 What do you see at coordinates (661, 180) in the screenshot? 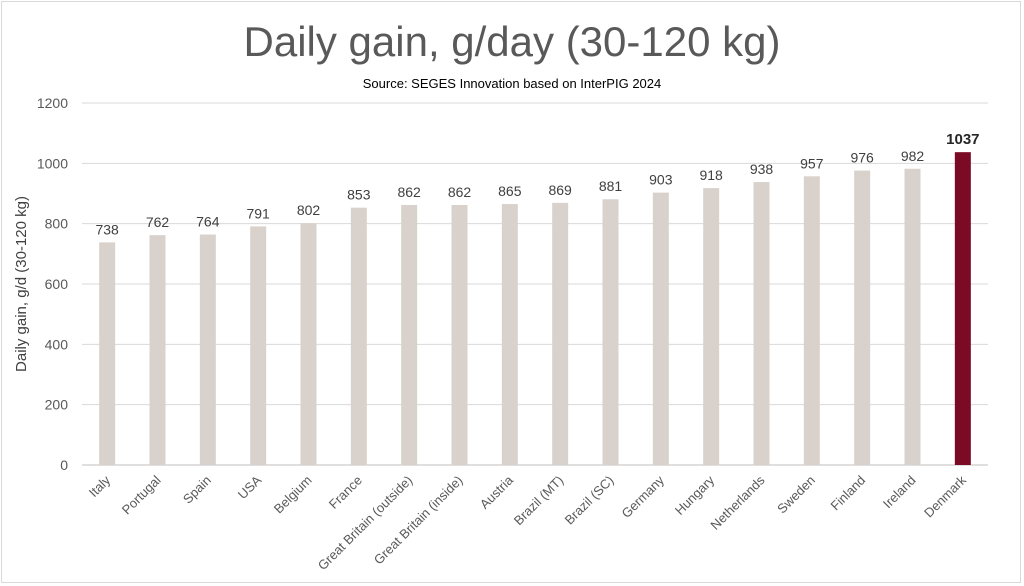
I see `data-label: 903` at bounding box center [661, 180].